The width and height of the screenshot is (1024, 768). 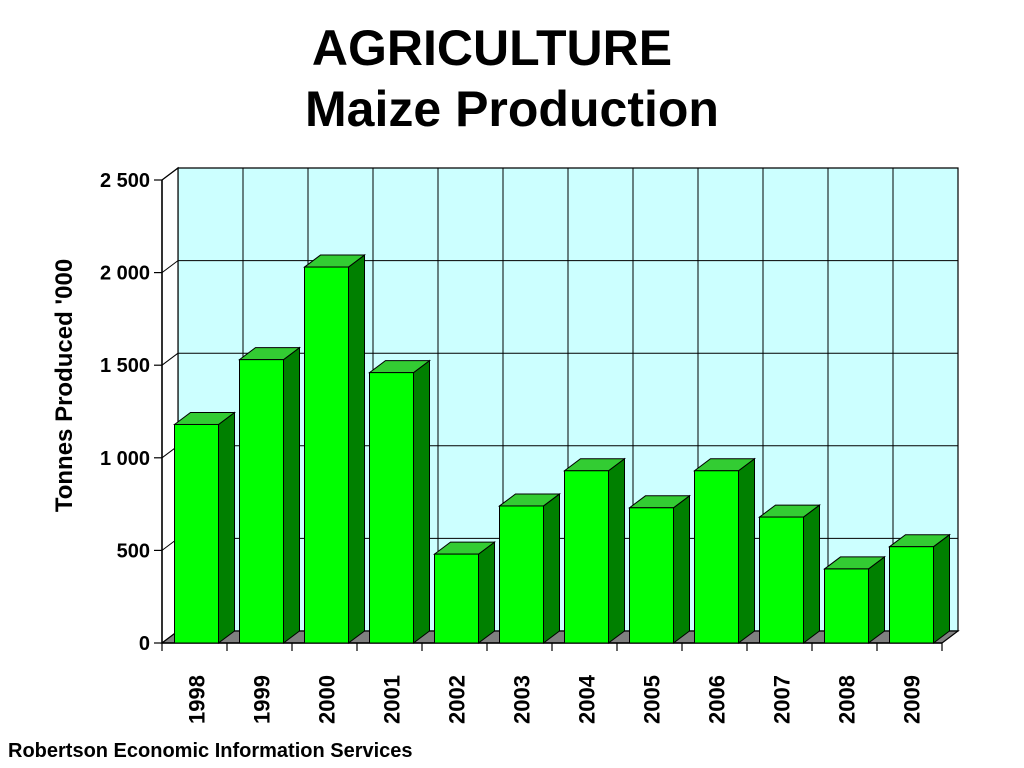 What do you see at coordinates (125, 366) in the screenshot?
I see `y-tick-label: 1 500` at bounding box center [125, 366].